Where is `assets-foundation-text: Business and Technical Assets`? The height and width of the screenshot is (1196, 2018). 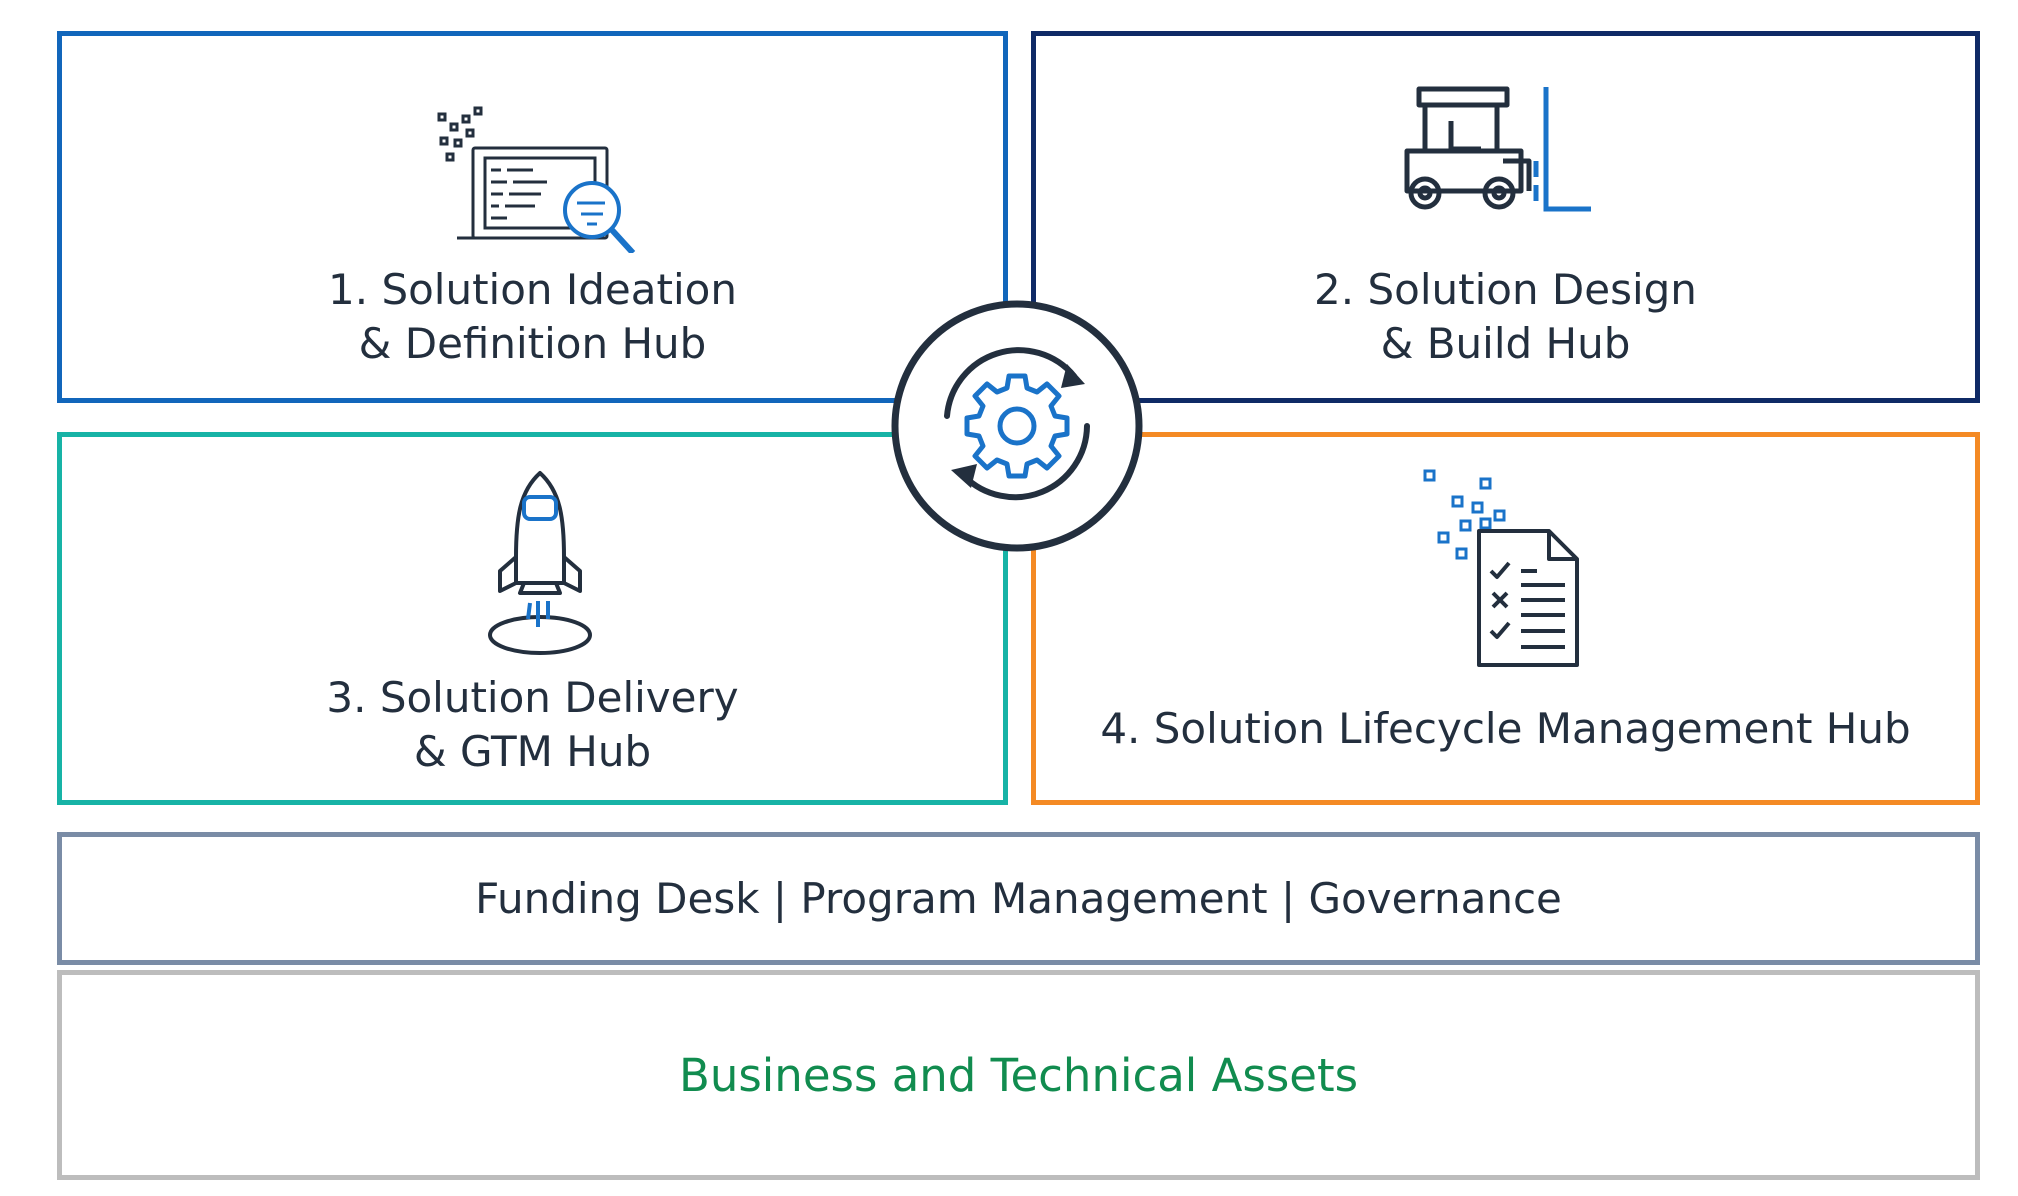 assets-foundation-text: Business and Technical Assets is located at coordinates (1018, 1075).